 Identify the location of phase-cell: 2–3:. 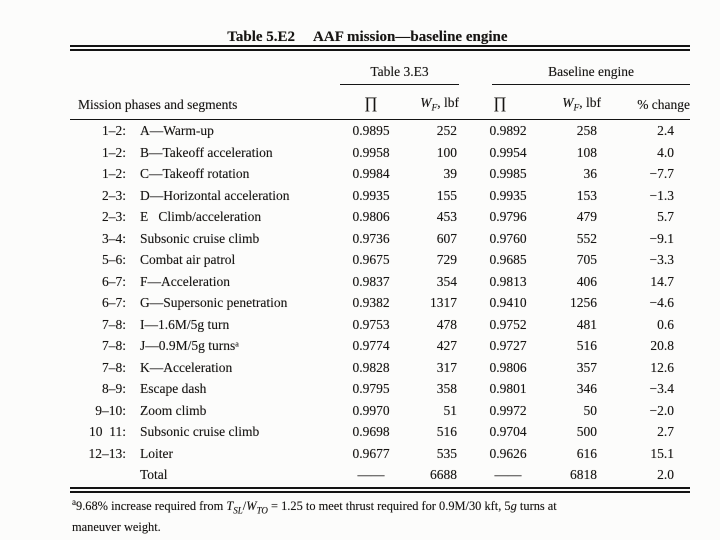
(113, 195).